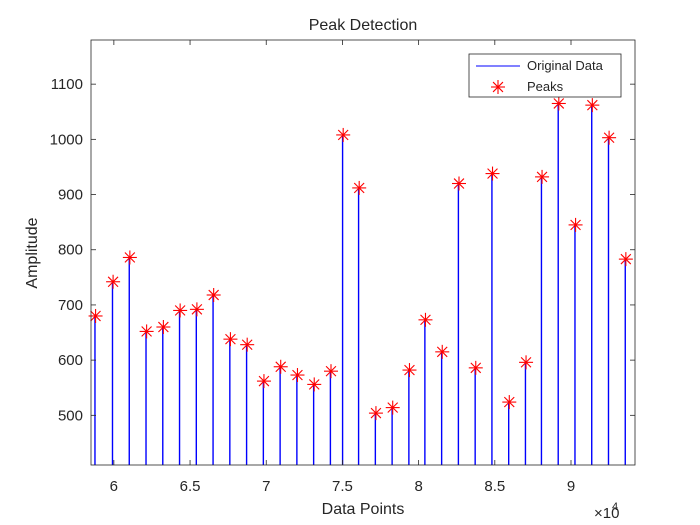 The image size is (700, 525). Describe the element at coordinates (32, 252) in the screenshot. I see `y-axis-label: Amplitude` at that location.